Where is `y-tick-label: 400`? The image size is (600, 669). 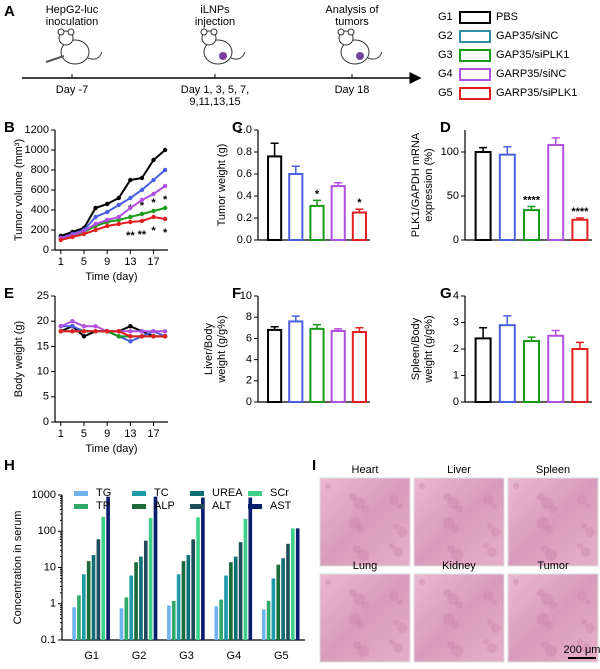 y-tick-label: 400 is located at coordinates (40, 210).